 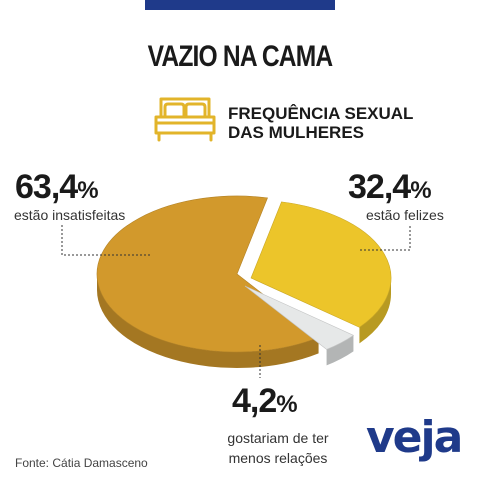 What do you see at coordinates (278, 438) in the screenshot?
I see `slice-label-line-1: gostariam de ter` at bounding box center [278, 438].